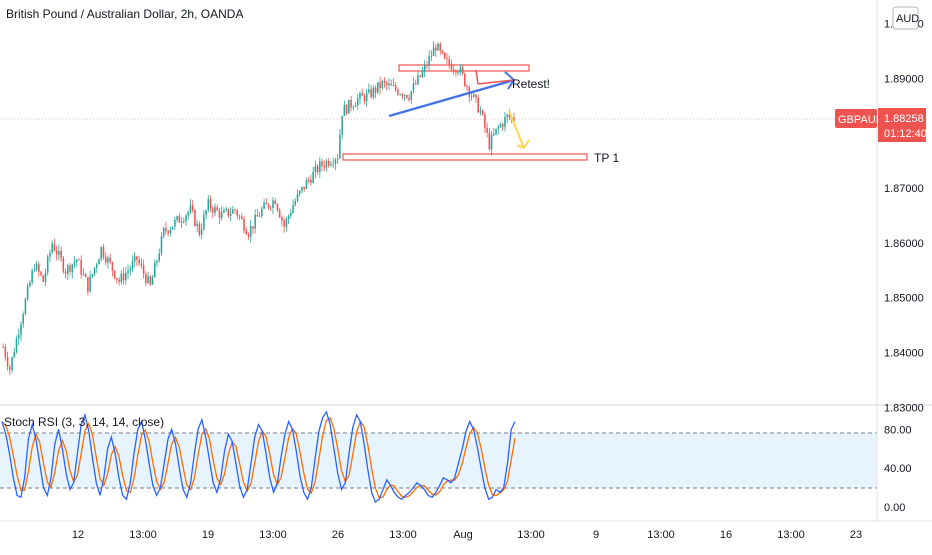 The width and height of the screenshot is (932, 555). What do you see at coordinates (904, 299) in the screenshot?
I see `price-tick-label: 1.85000` at bounding box center [904, 299].